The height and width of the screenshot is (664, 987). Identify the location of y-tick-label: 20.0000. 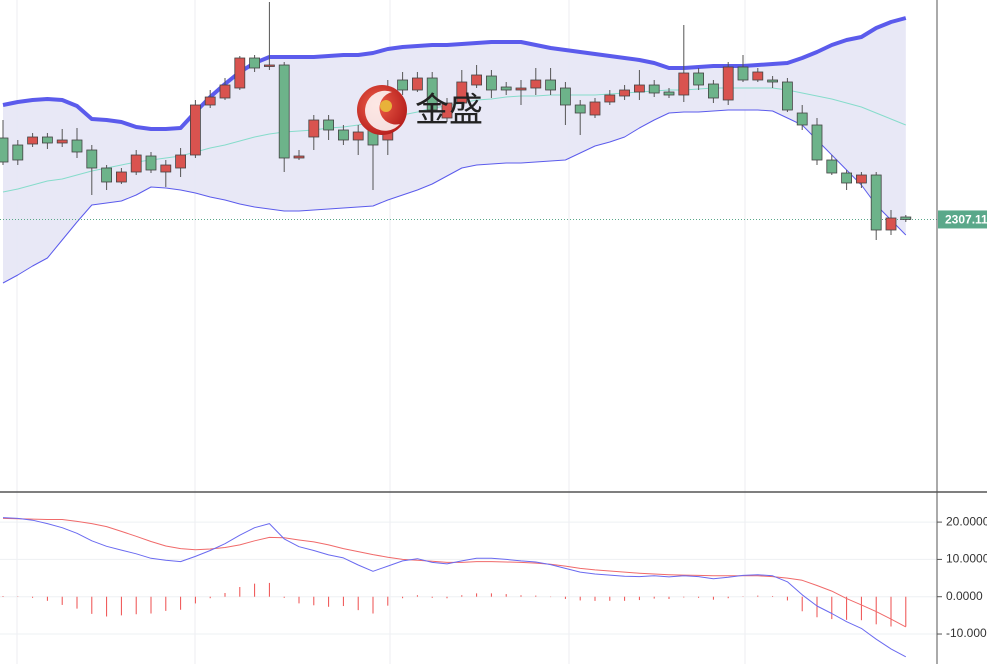
(966, 521).